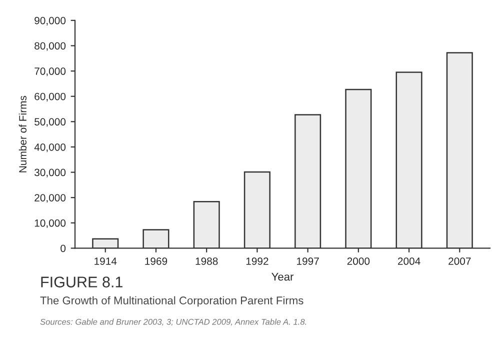 Image resolution: width=500 pixels, height=340 pixels. What do you see at coordinates (50, 97) in the screenshot?
I see `y-tick-label: 60,000` at bounding box center [50, 97].